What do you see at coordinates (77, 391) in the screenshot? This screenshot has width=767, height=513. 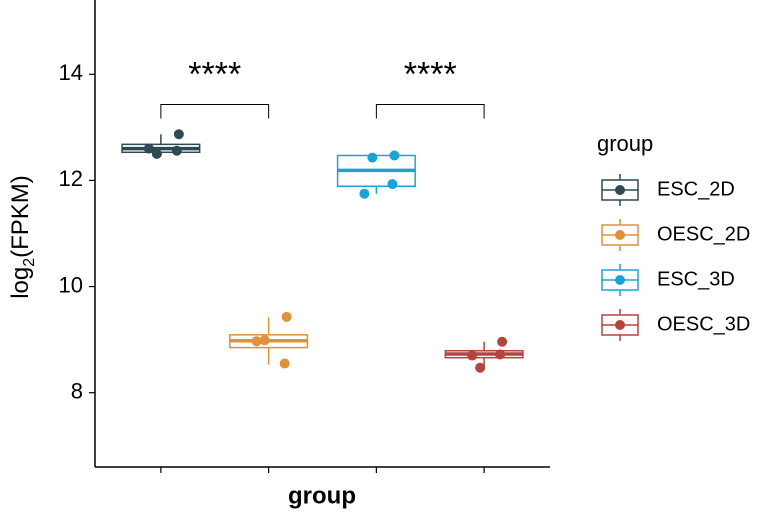 I see `y-tick-label: 8` at bounding box center [77, 391].